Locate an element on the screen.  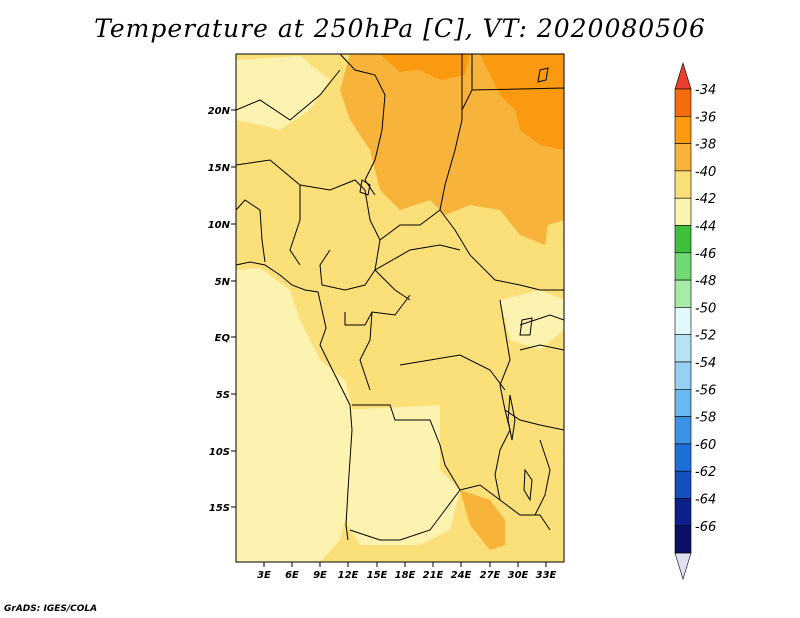
lon-label-18e: 18E is located at coordinates (405, 575).